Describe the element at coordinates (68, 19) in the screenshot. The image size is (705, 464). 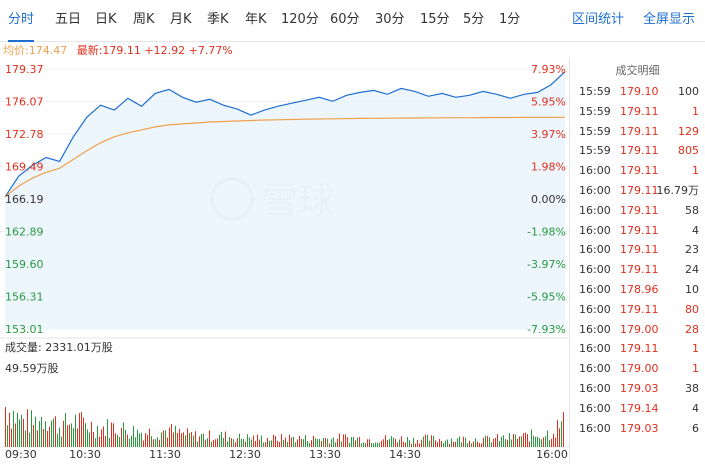
I see `tab-1: 五日` at that location.